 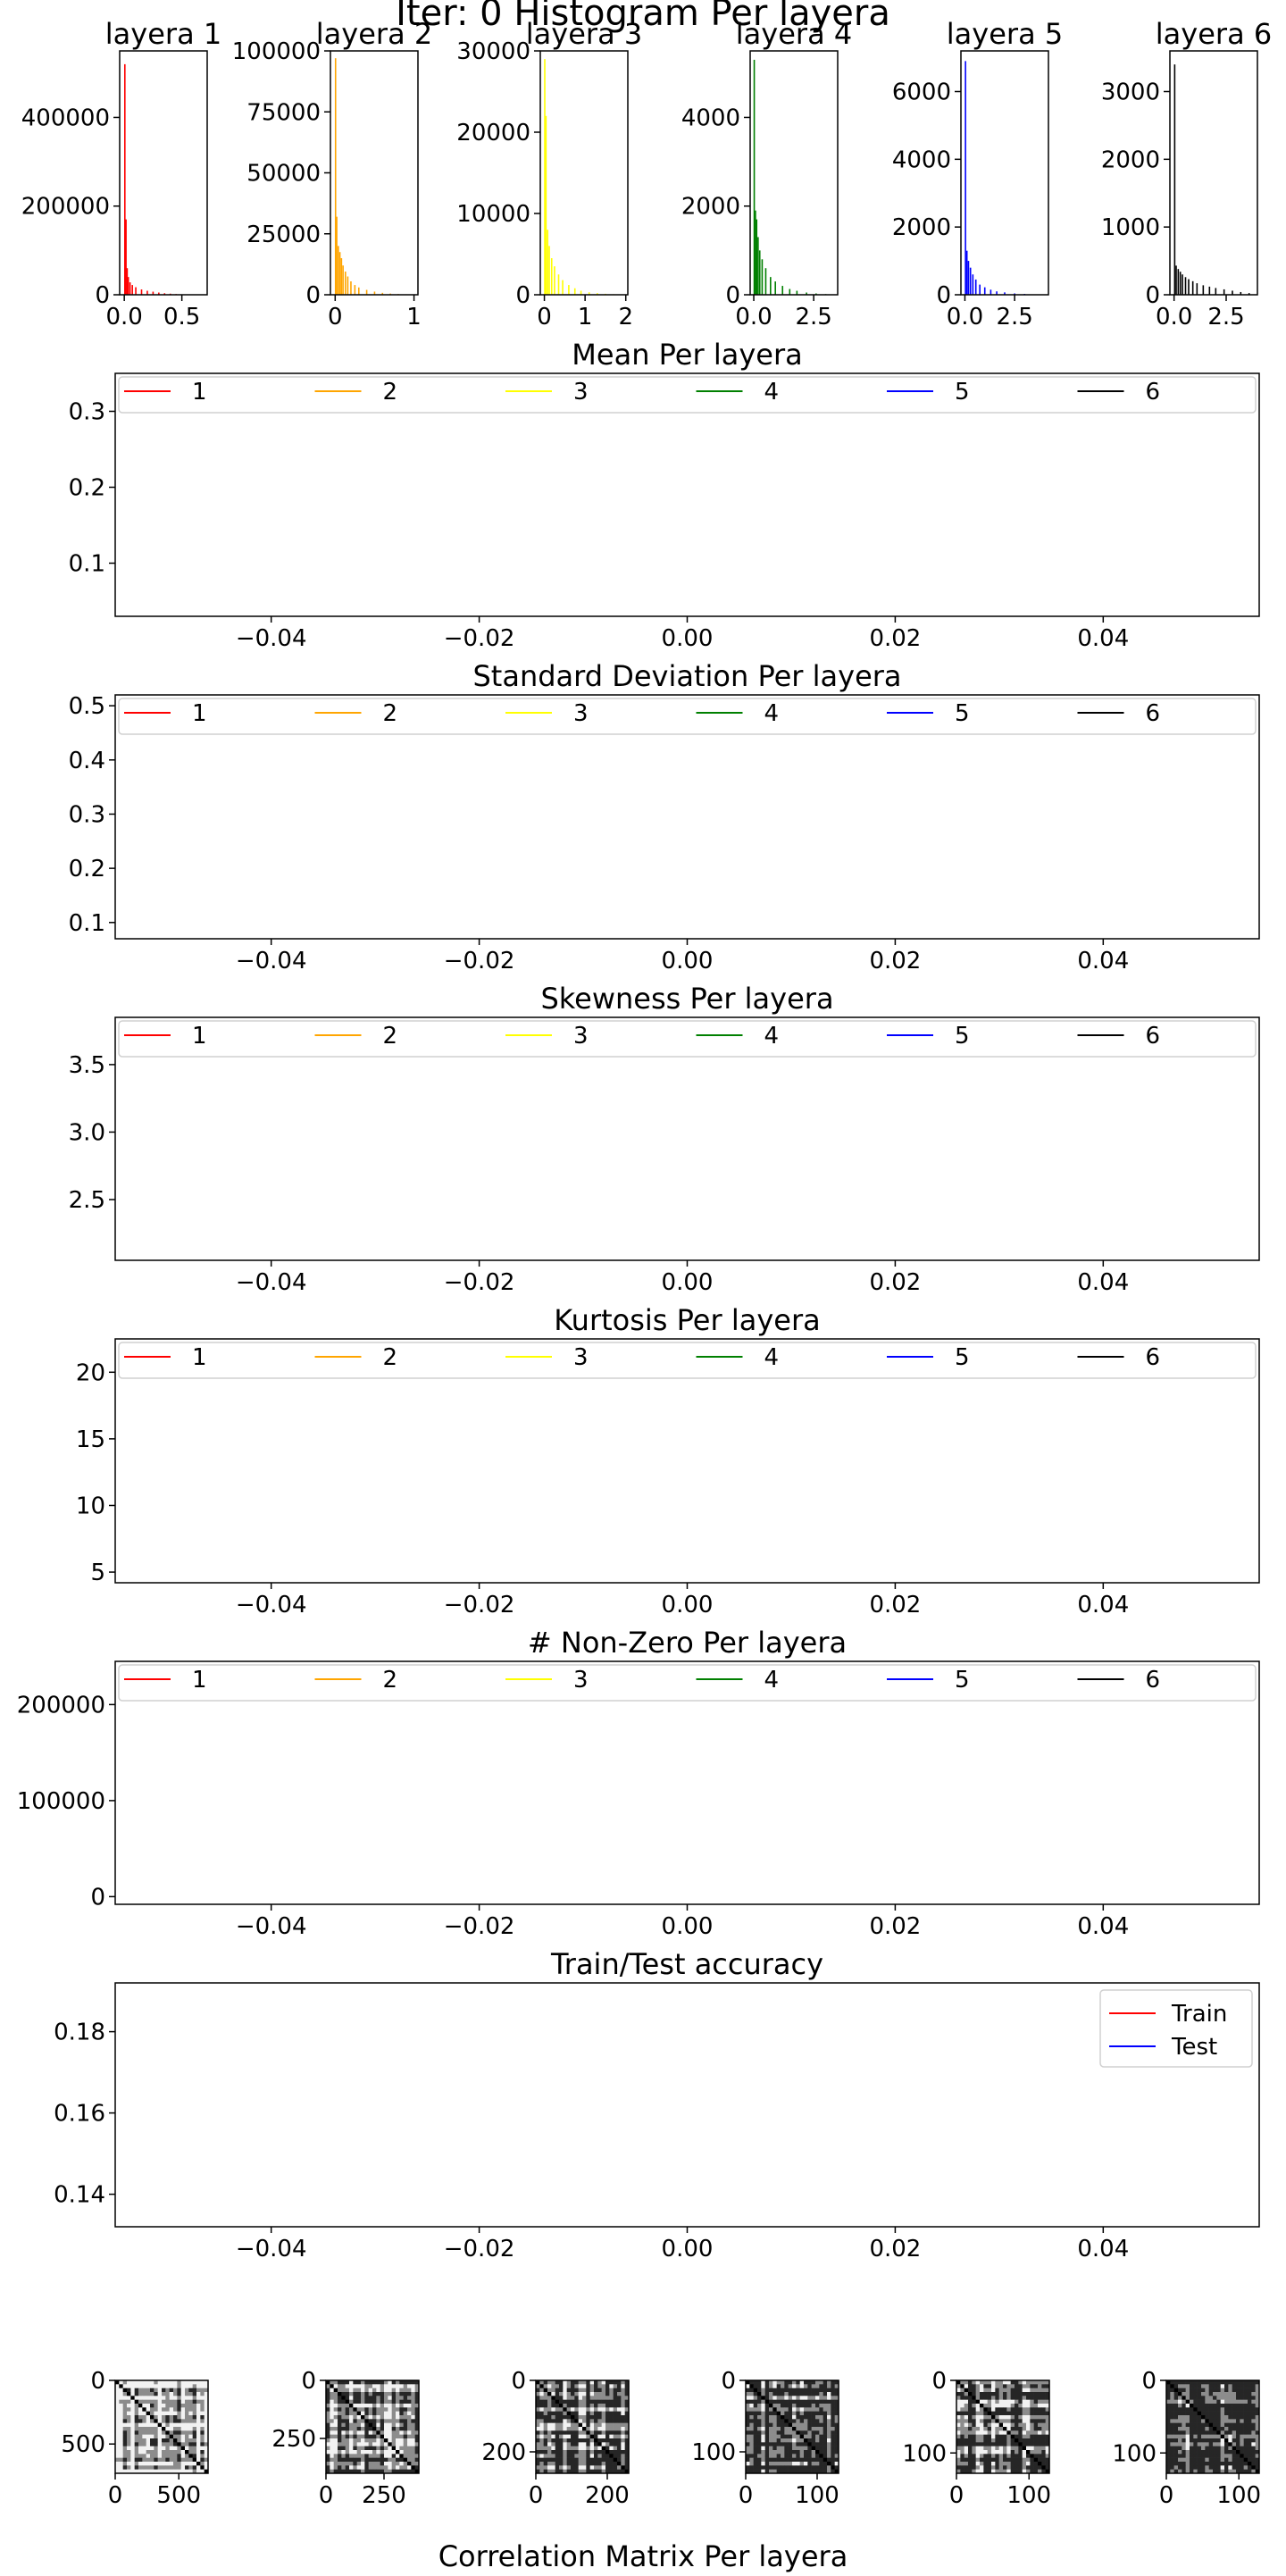 I want to click on legend-label: 2, so click(x=391, y=1358).